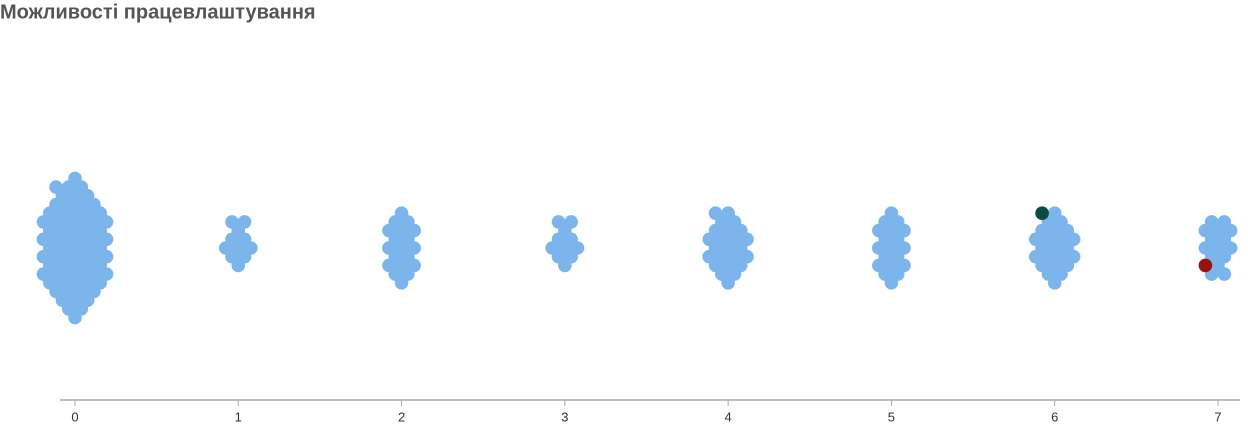  I want to click on x-tick-label: 5, so click(891, 416).